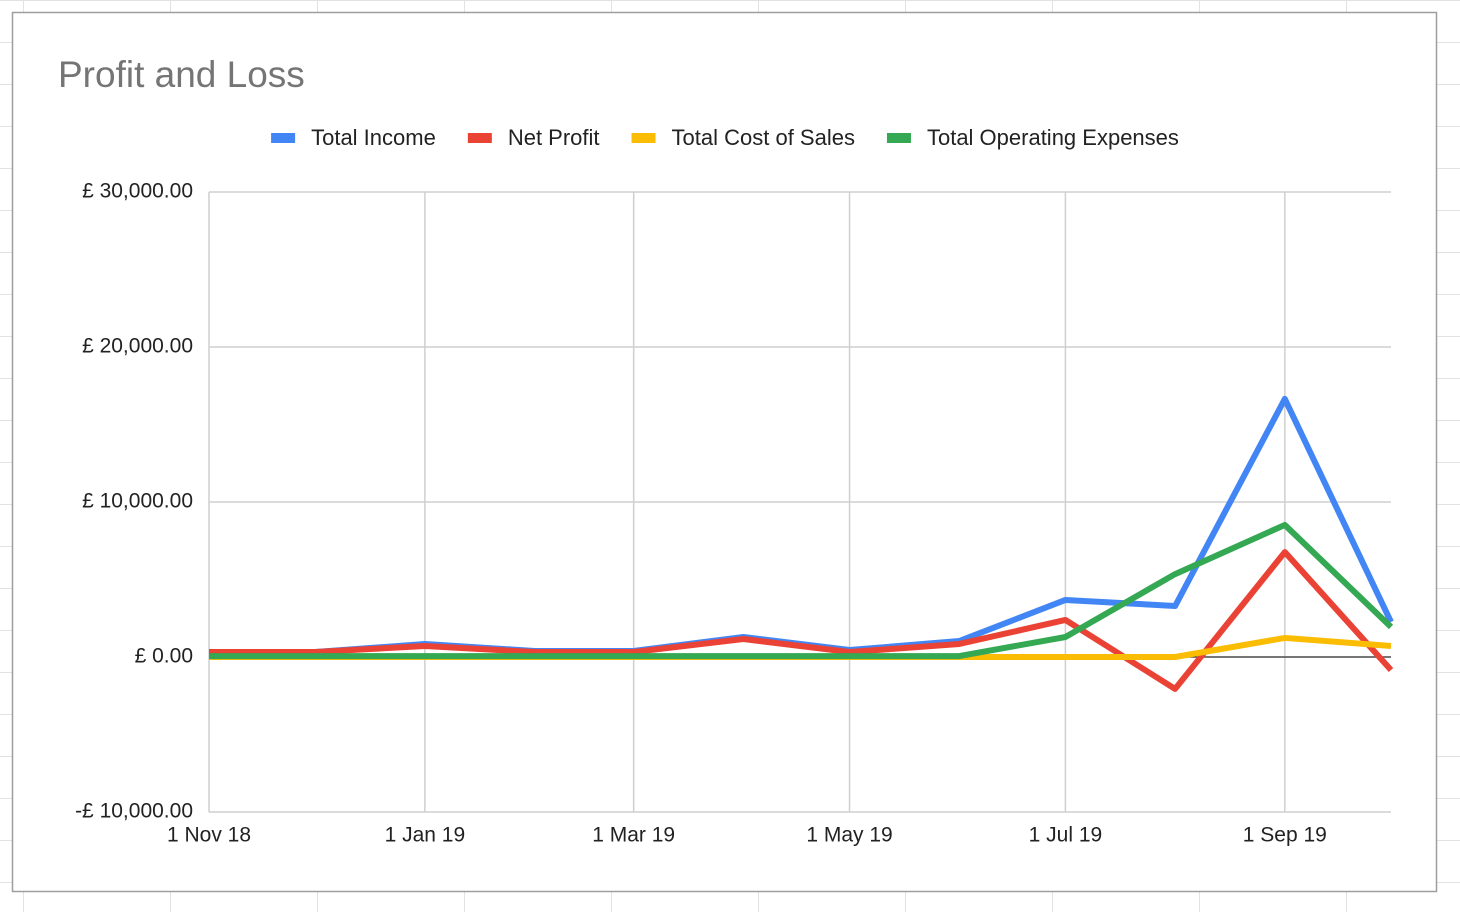  I want to click on x-tick-label: 1 Jan 19, so click(425, 835).